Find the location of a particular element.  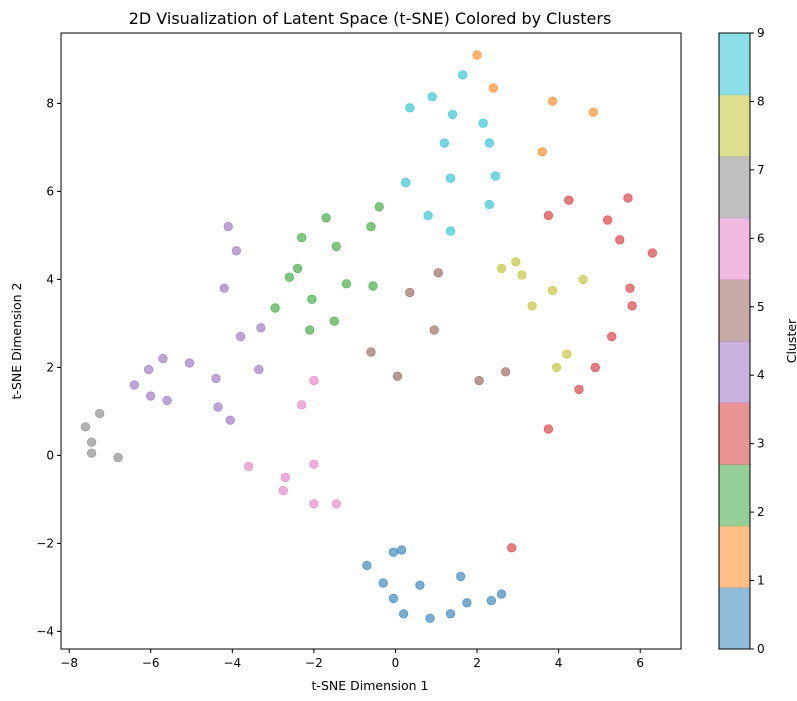

x-axis-label: t-SNE Dimension 1 is located at coordinates (370, 685).